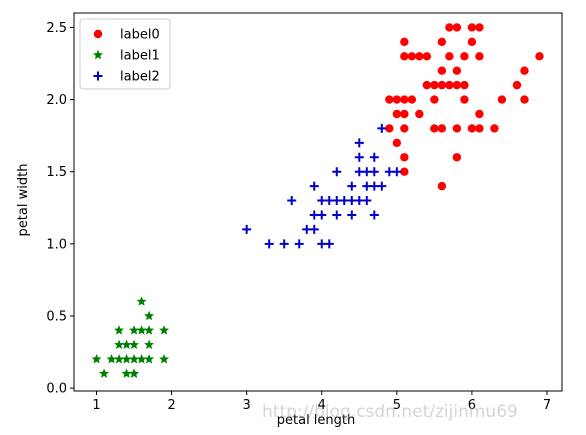 This screenshot has height=435, width=586. What do you see at coordinates (56, 28) in the screenshot?
I see `y-tick-label: 2.5` at bounding box center [56, 28].